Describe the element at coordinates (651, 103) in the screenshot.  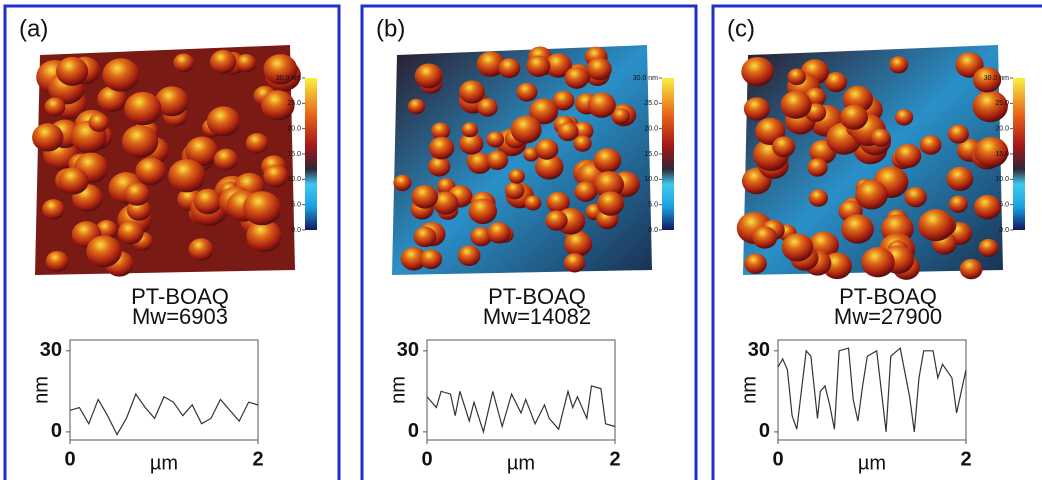
I see `colorbar-tick-label: 25.0` at that location.